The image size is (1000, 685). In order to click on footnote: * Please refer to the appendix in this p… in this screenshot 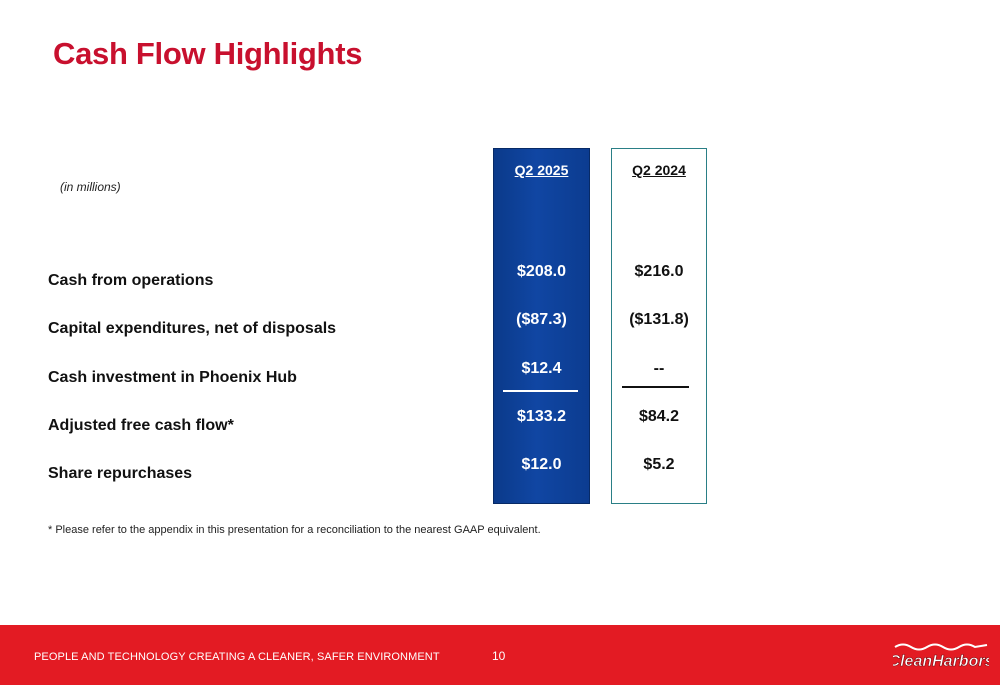, I will do `click(294, 530)`.